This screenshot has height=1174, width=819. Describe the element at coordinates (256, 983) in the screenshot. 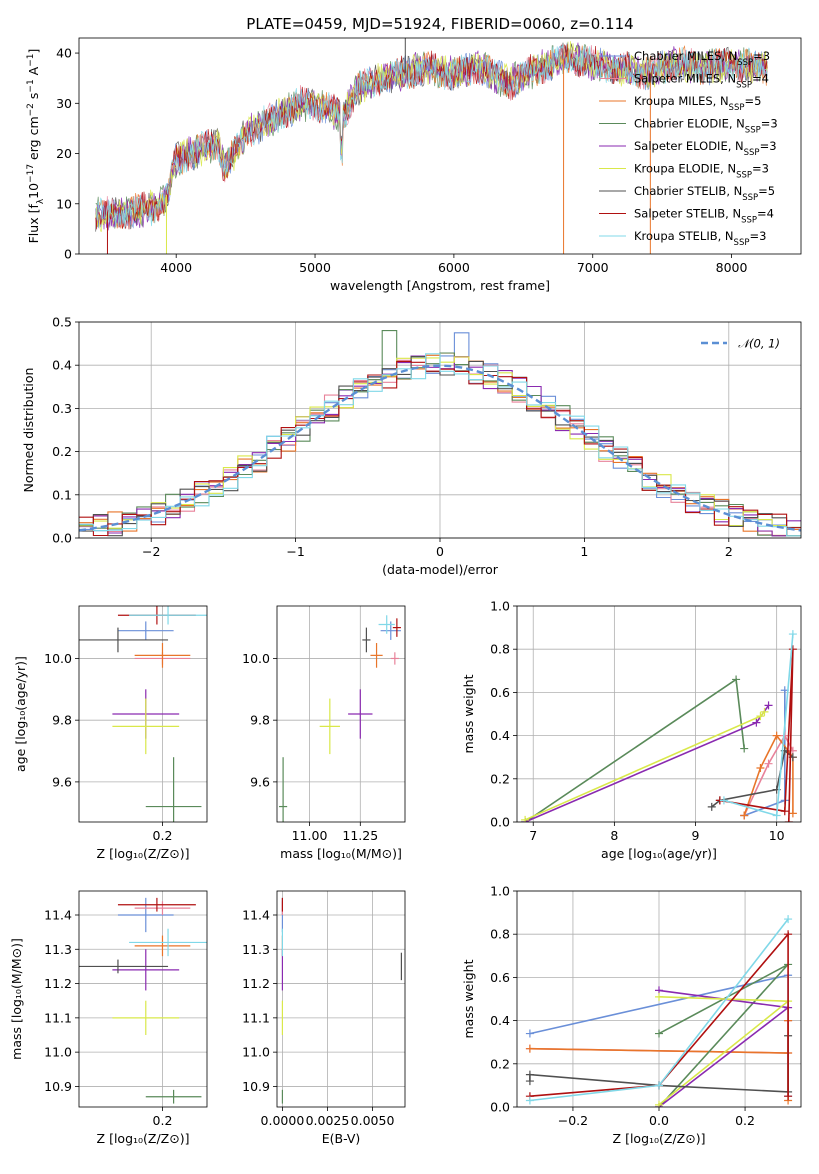

I see `y-tick-label: 11.2` at that location.